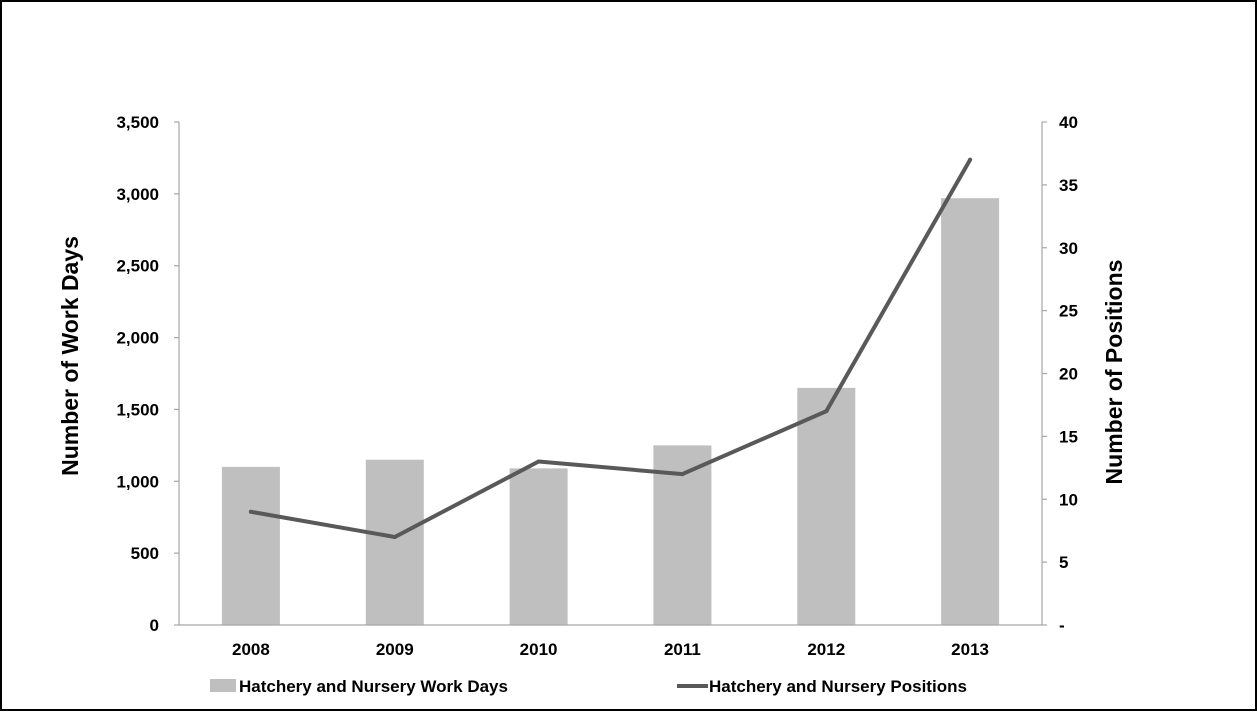 This screenshot has height=713, width=1257. What do you see at coordinates (250, 511) in the screenshot?
I see `positions-point-2008` at bounding box center [250, 511].